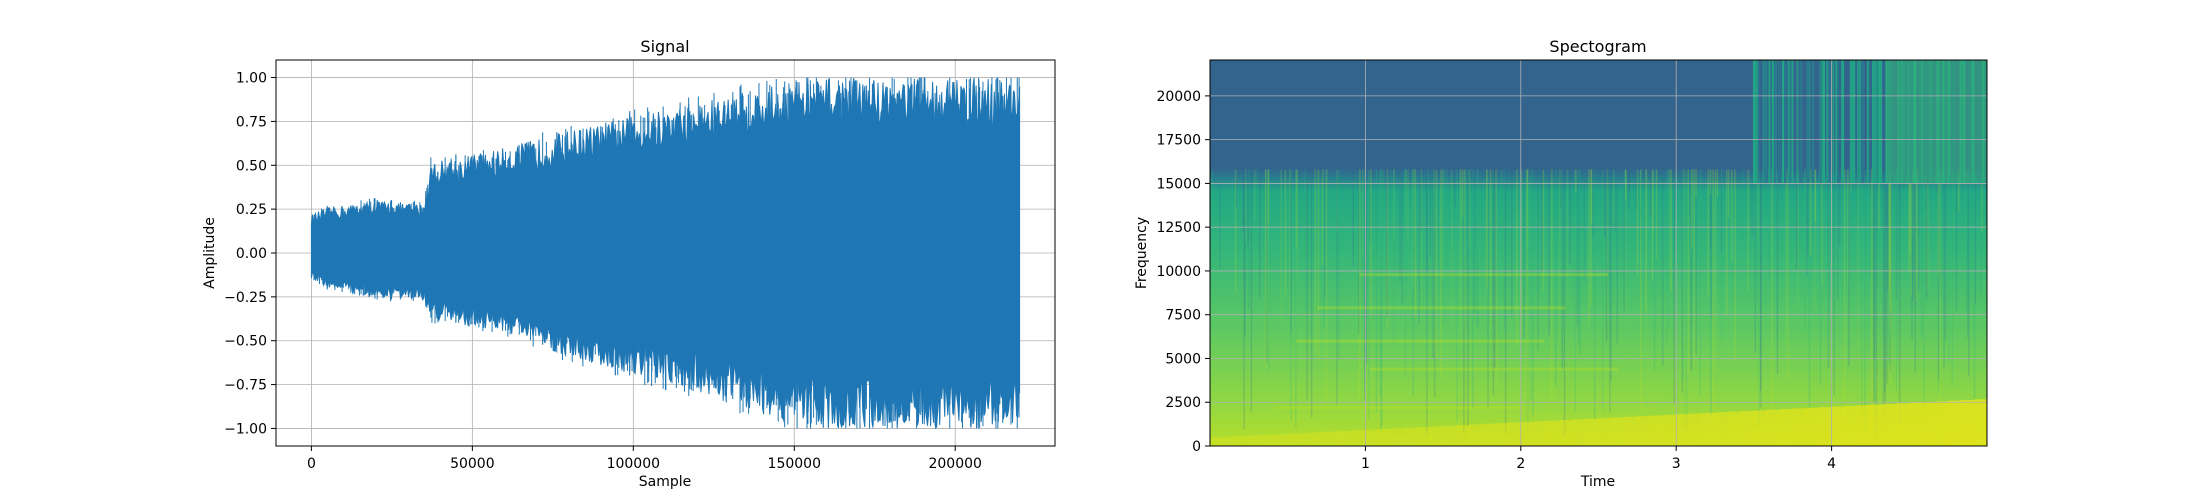 This screenshot has height=500, width=2200. I want to click on signal-x-tick-label: 0, so click(311, 464).